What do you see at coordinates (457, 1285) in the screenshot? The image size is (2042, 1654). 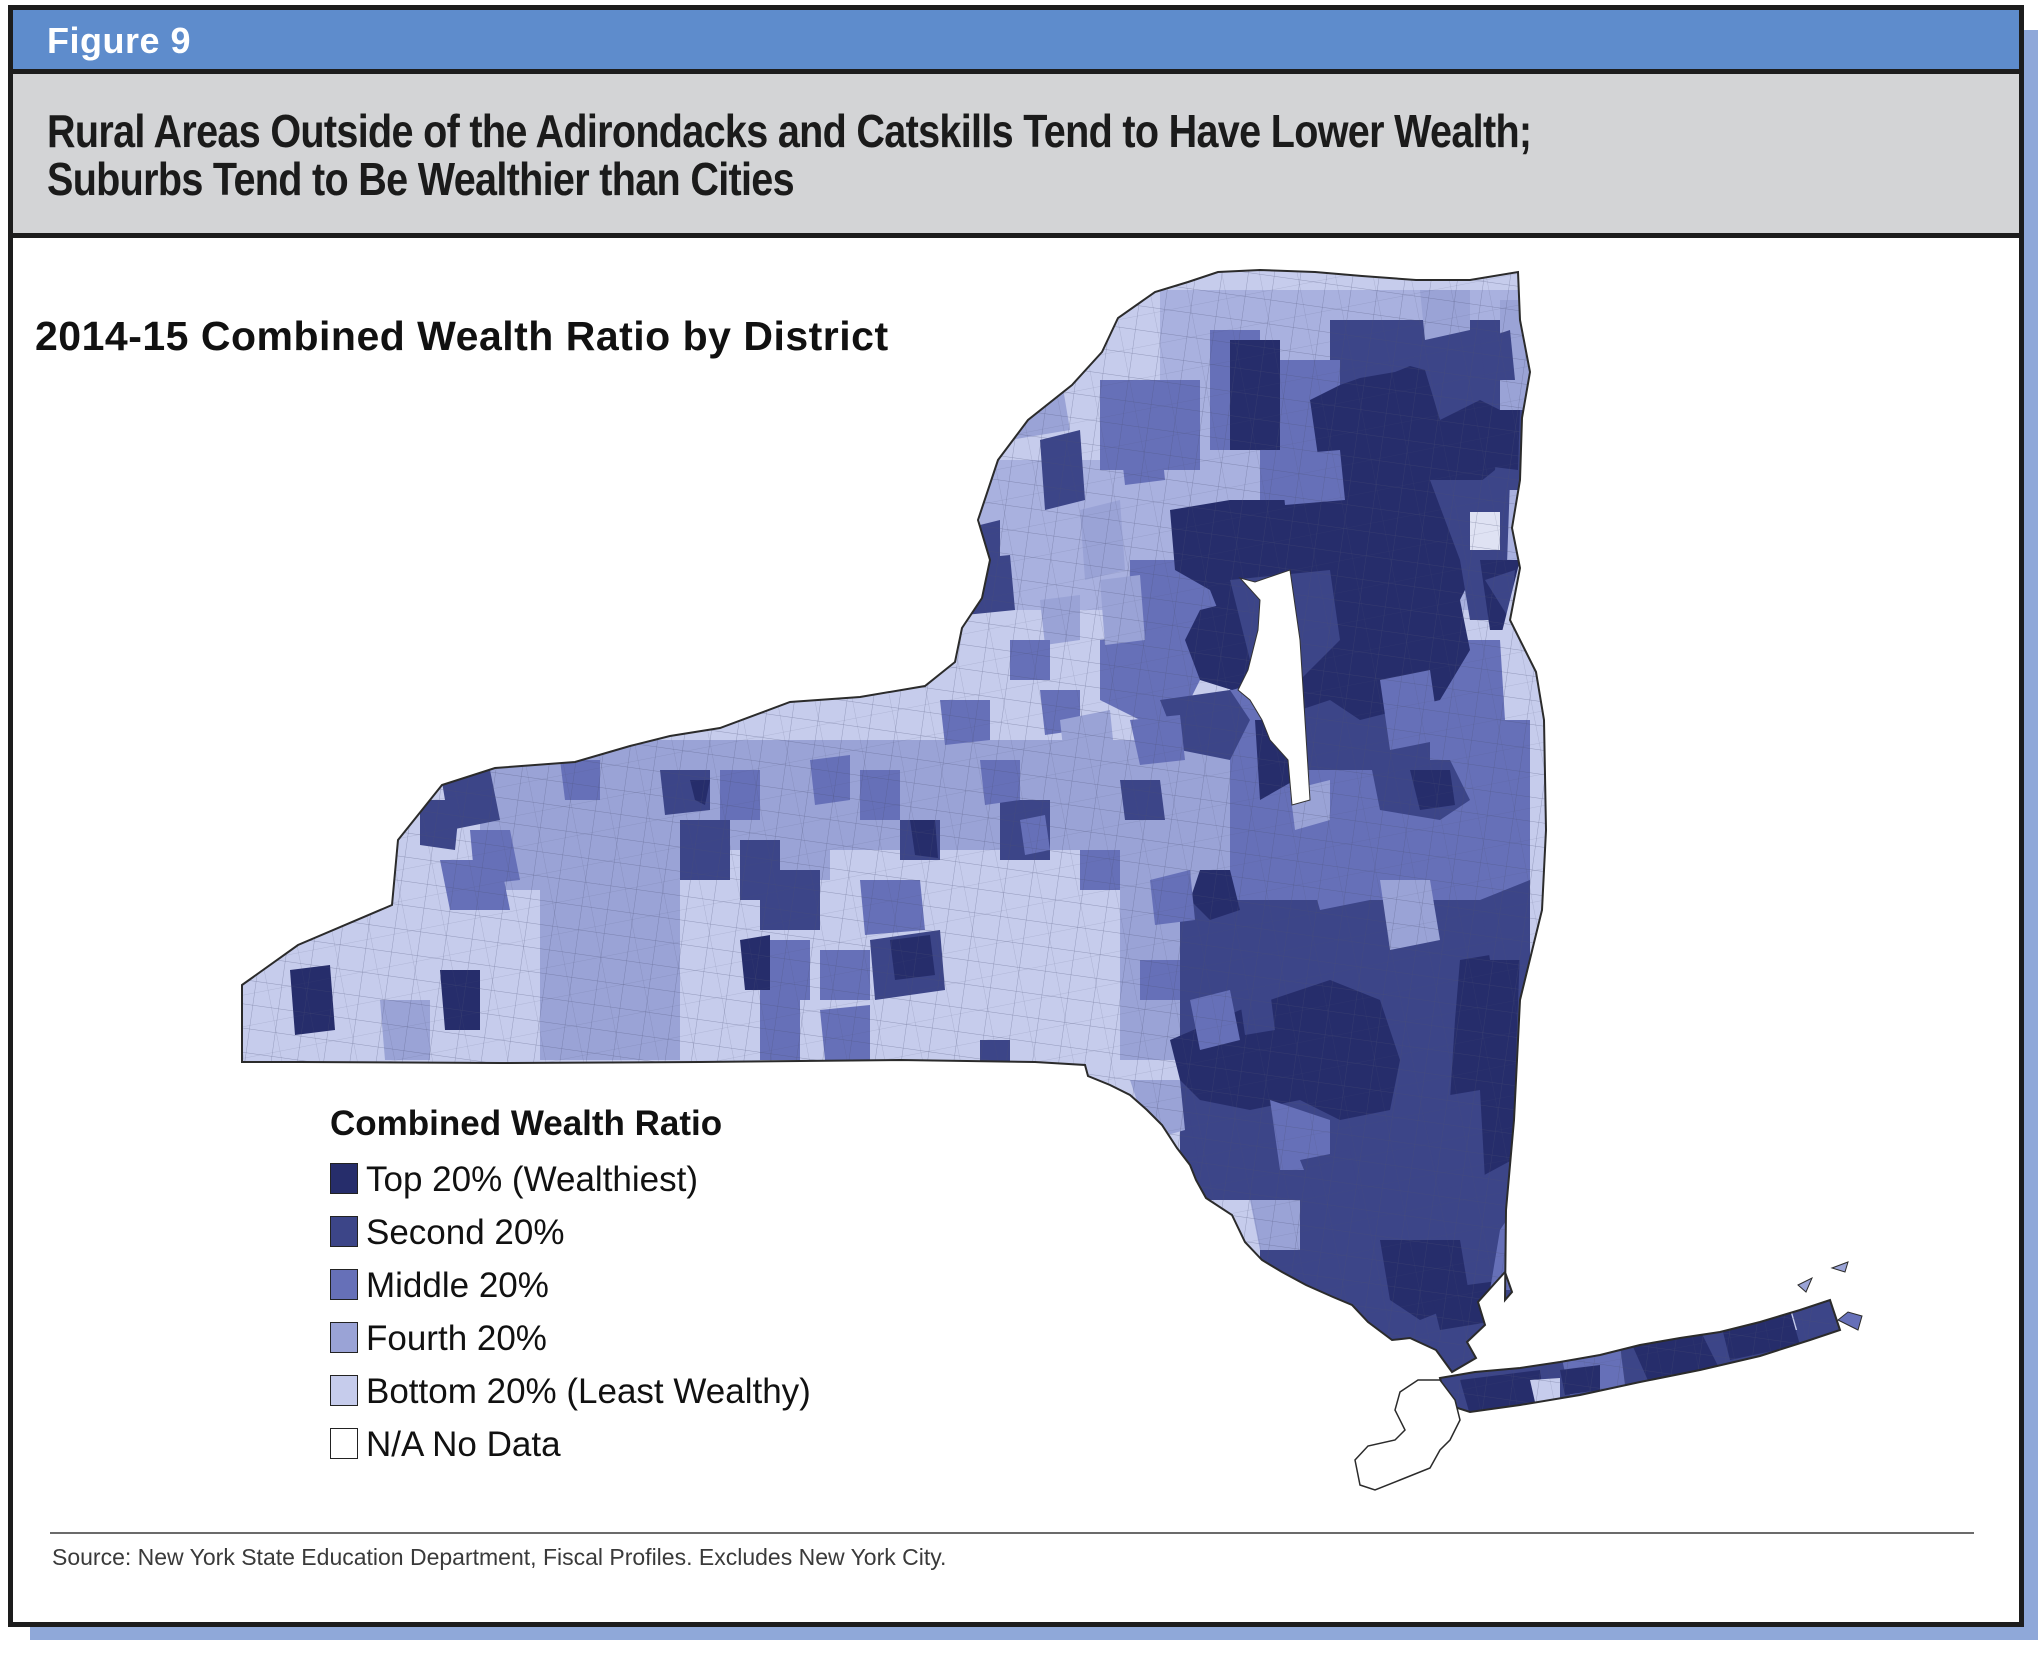 I see `legend-label: Middle 20%` at bounding box center [457, 1285].